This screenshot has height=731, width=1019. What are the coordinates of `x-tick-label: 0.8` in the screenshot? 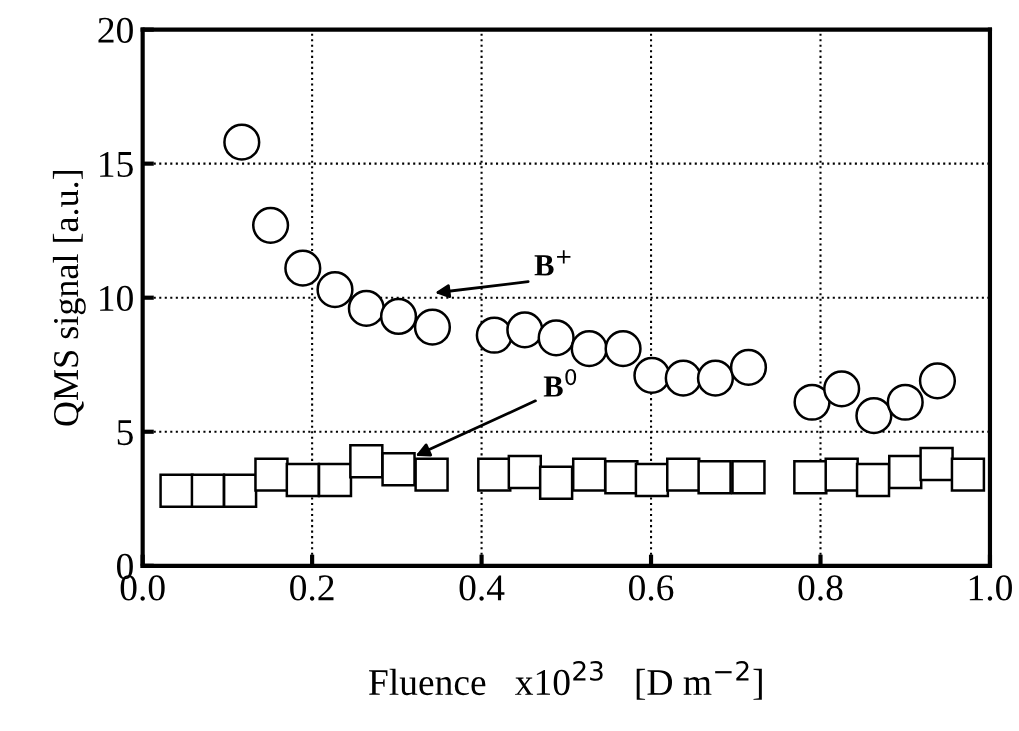 It's located at (820, 588).